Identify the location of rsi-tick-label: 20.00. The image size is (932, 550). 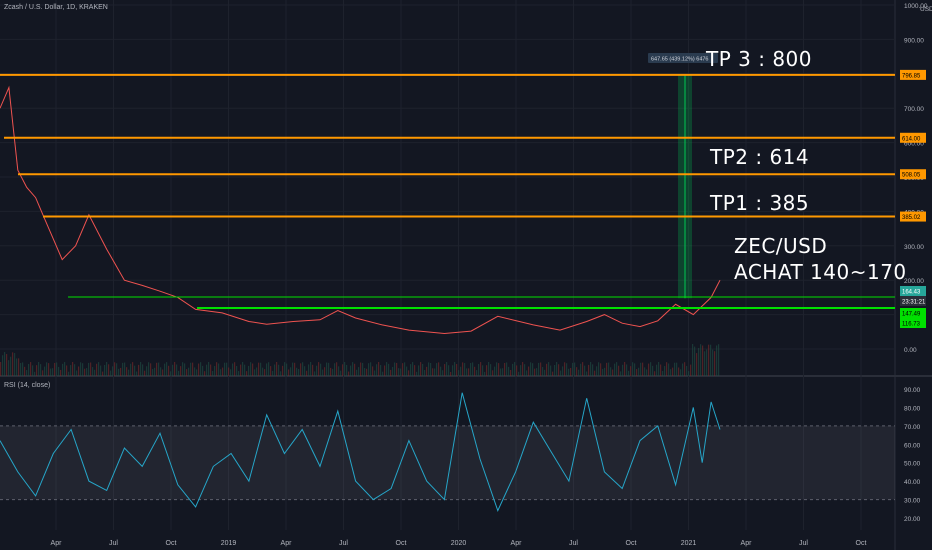
(912, 519).